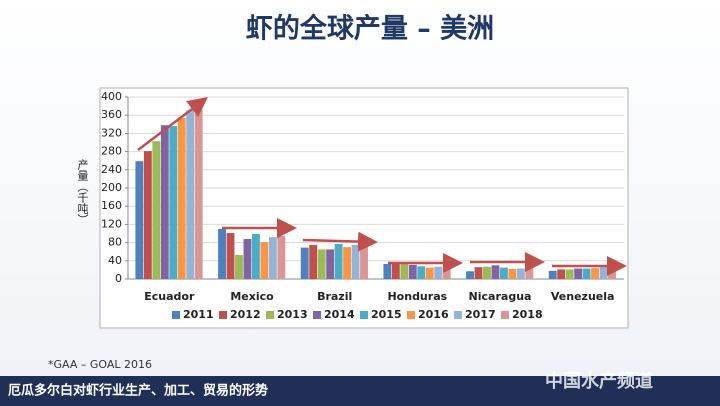 The height and width of the screenshot is (406, 720). What do you see at coordinates (252, 296) in the screenshot?
I see `x-tick-label: Mexico` at bounding box center [252, 296].